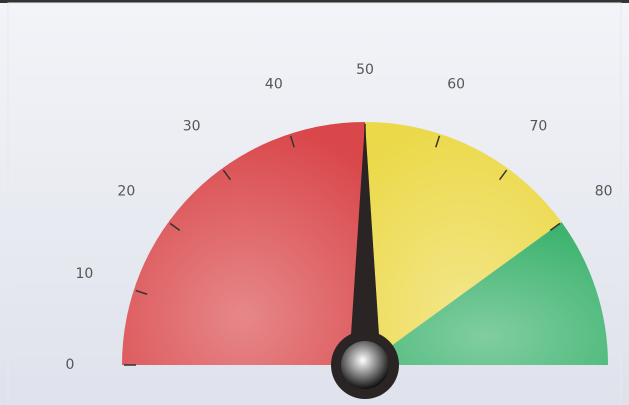  What do you see at coordinates (274, 84) in the screenshot?
I see `tick-label: 40` at bounding box center [274, 84].